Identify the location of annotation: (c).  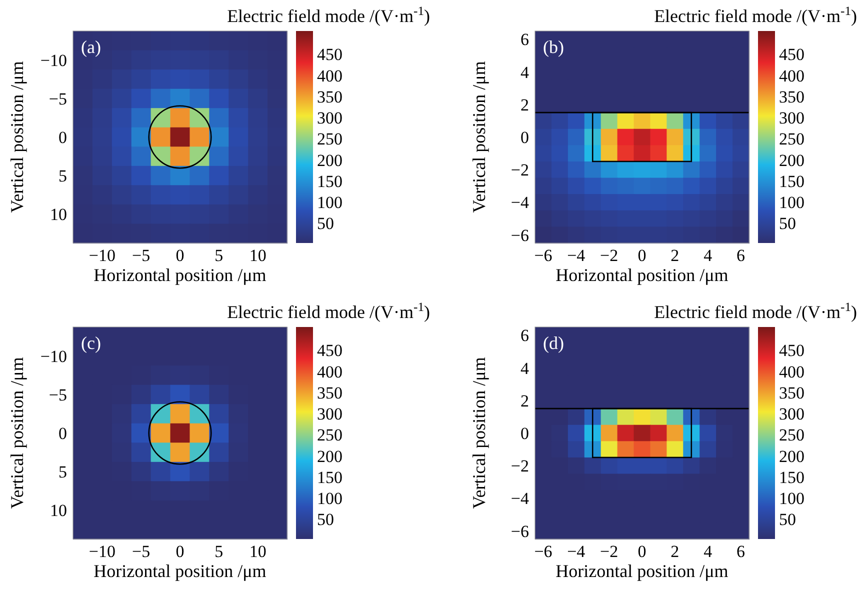
(91, 343).